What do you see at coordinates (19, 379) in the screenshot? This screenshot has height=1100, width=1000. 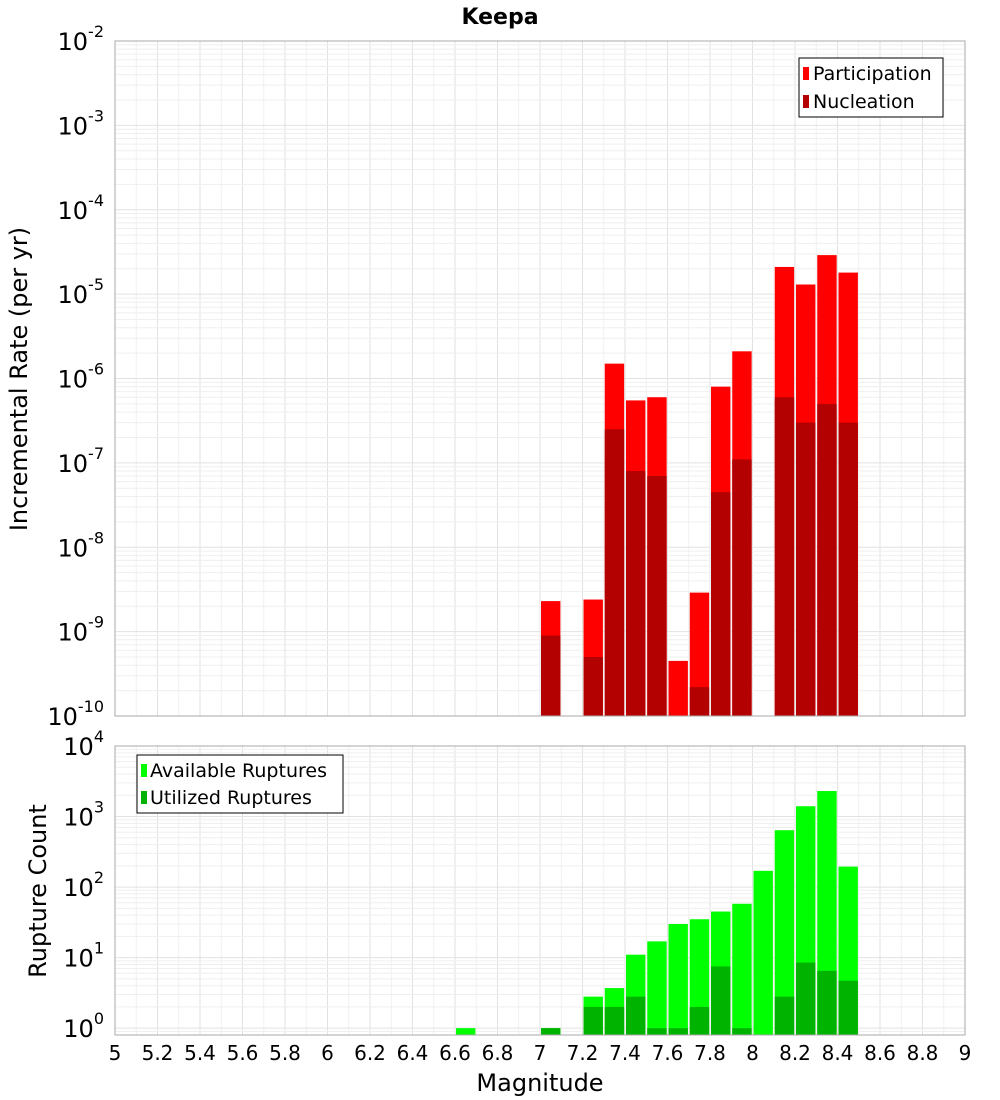 I see `rate-y-axis-label: Incremental Rate (per yr)` at bounding box center [19, 379].